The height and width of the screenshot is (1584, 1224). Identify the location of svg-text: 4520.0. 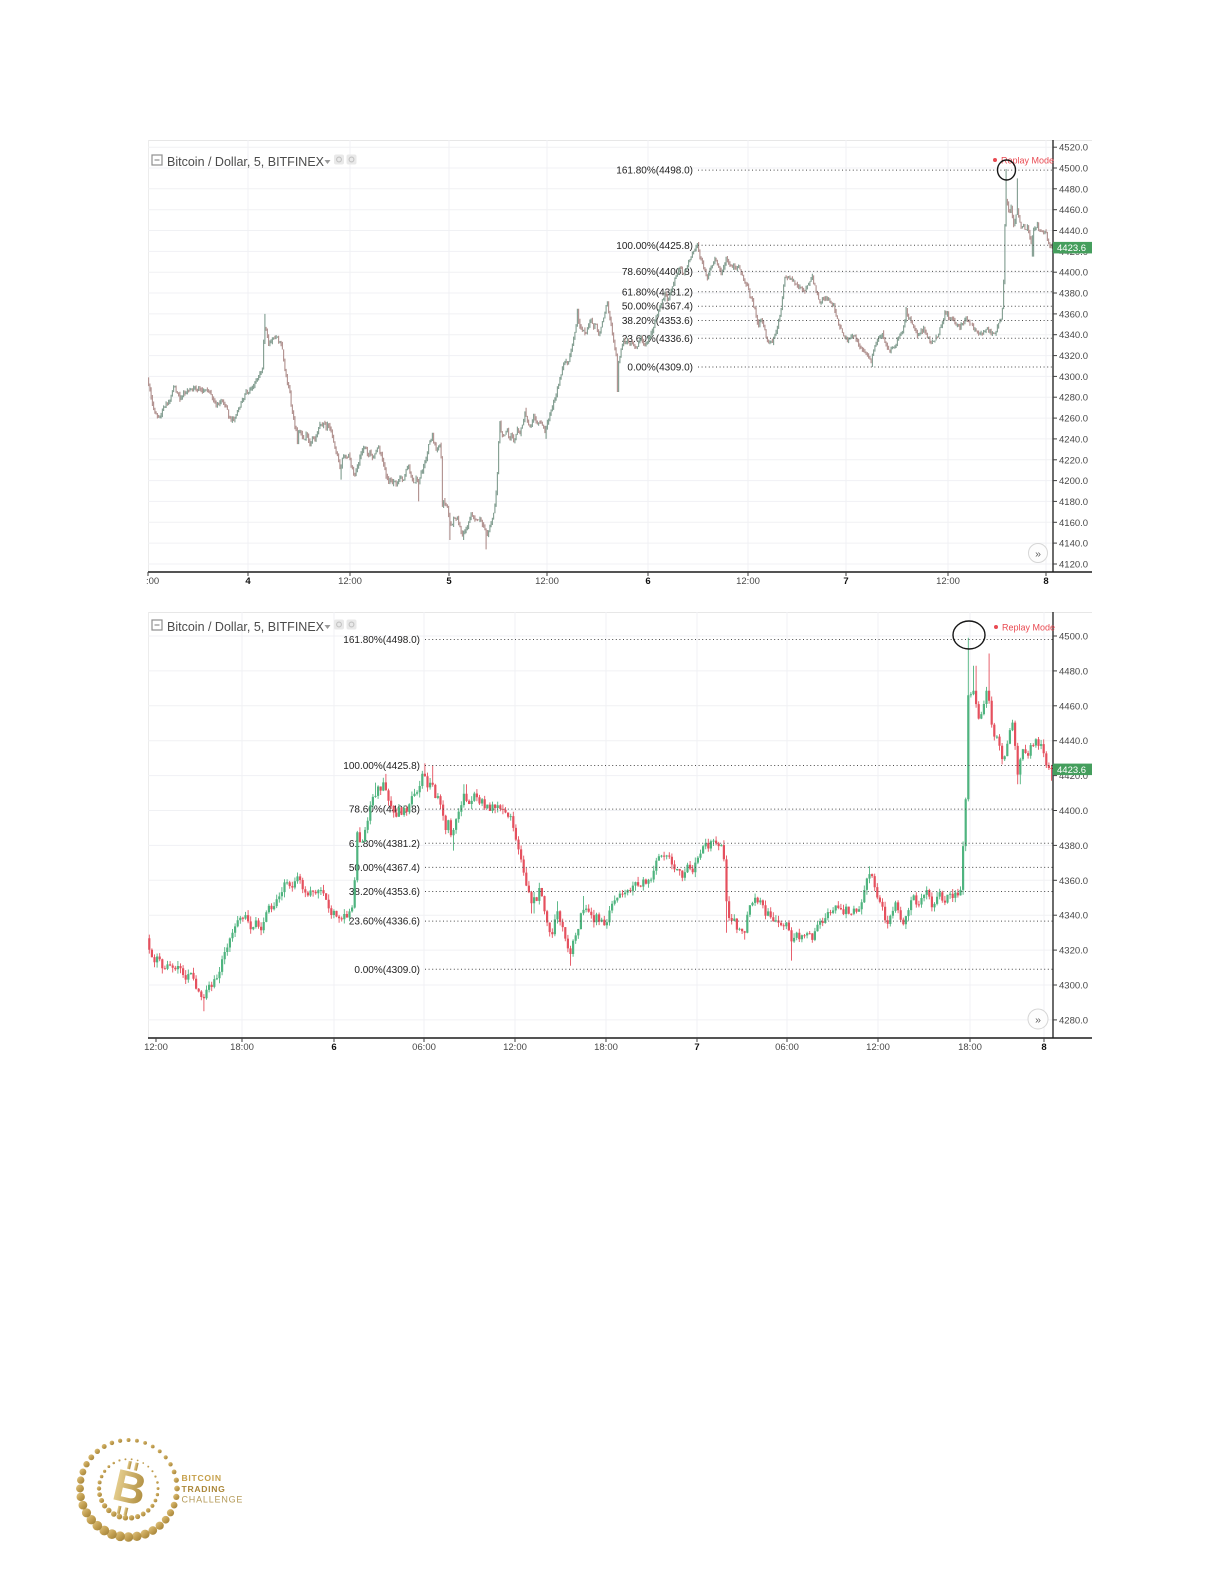
(1073, 148).